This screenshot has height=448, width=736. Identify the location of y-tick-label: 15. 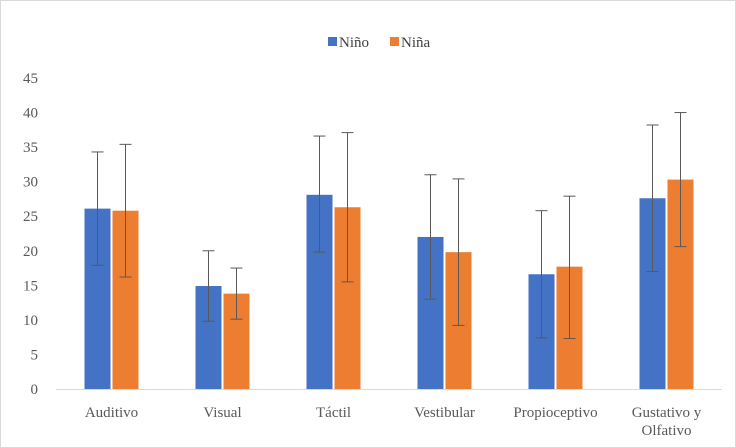
(30, 286).